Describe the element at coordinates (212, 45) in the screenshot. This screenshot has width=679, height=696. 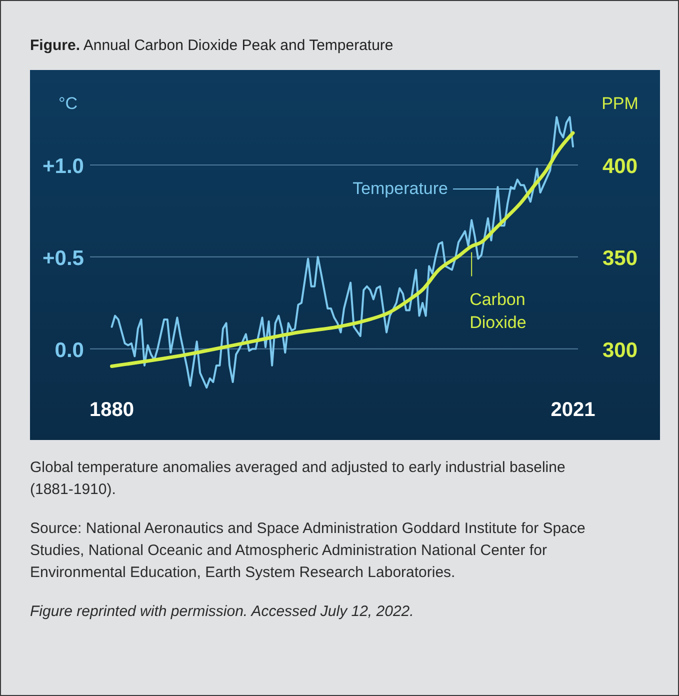
I see `chart-title: Figure. Annual Carbon Dioxide Peak and Temperature` at that location.